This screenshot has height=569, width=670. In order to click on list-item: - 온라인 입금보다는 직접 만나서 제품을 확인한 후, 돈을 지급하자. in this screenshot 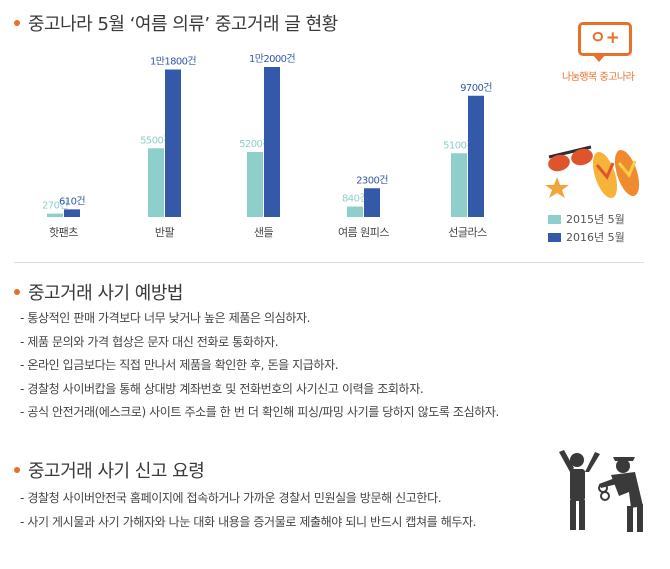, I will do `click(179, 365)`.